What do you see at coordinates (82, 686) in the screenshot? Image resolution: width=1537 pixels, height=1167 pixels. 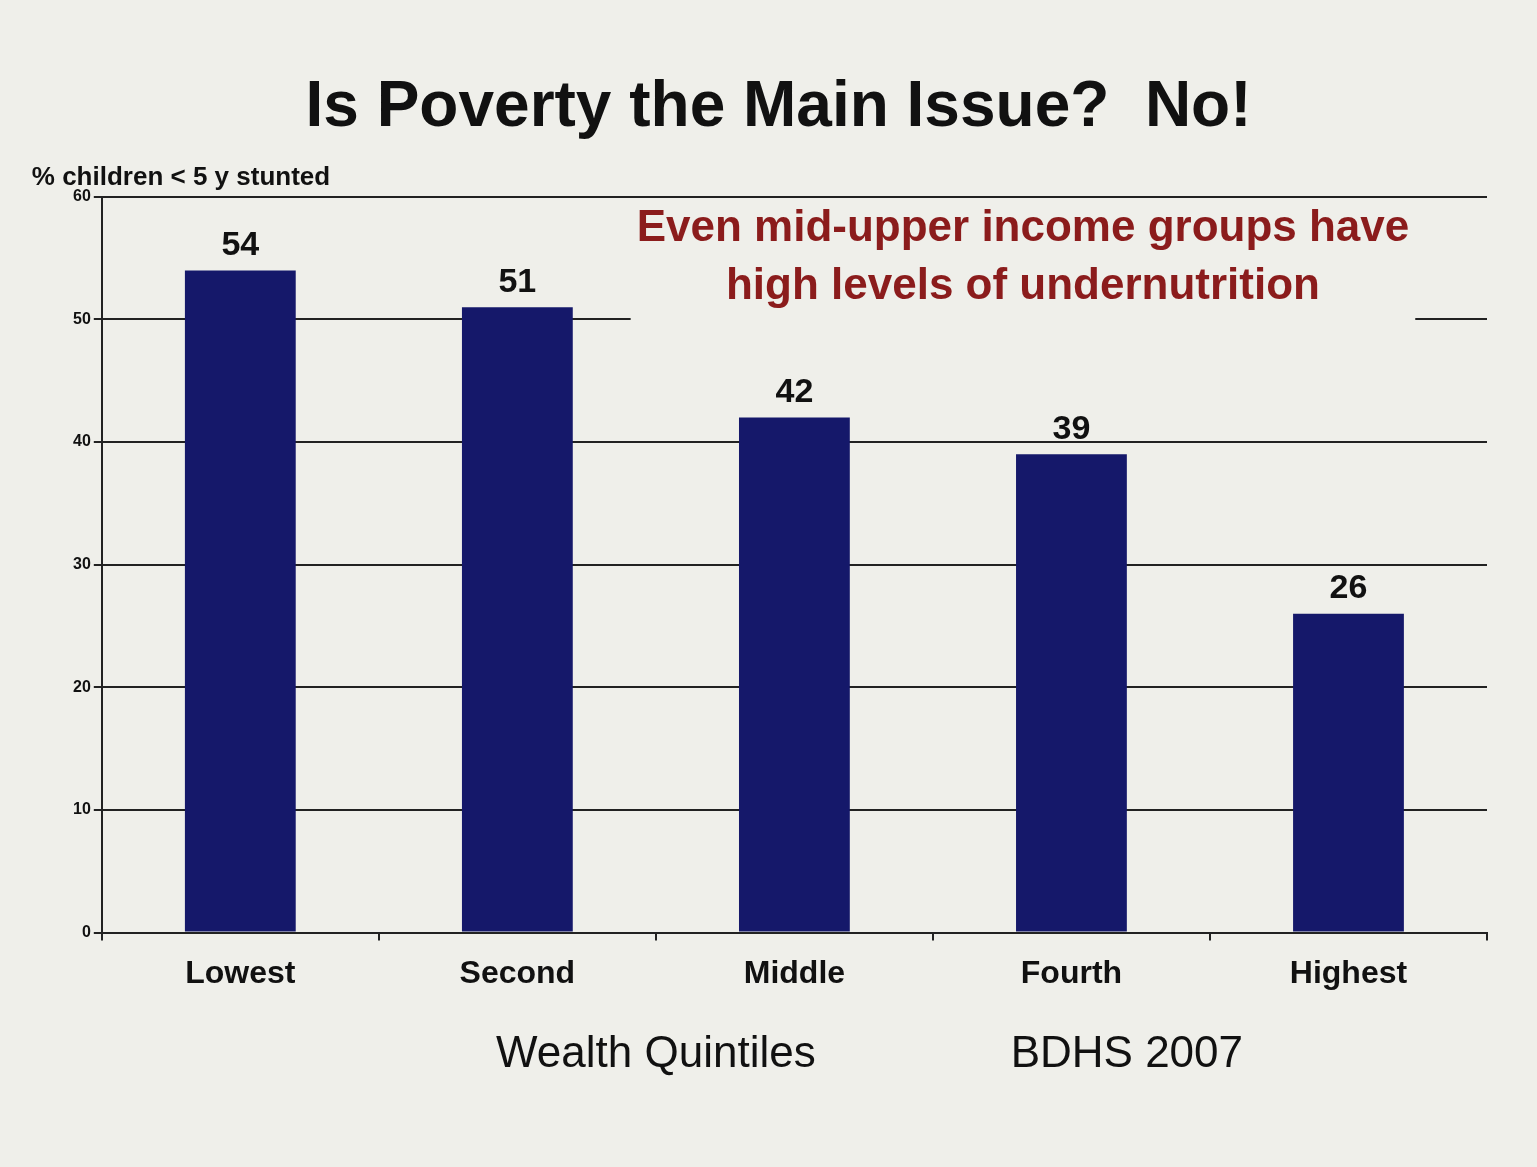 I see `y-tick-label: 20` at bounding box center [82, 686].